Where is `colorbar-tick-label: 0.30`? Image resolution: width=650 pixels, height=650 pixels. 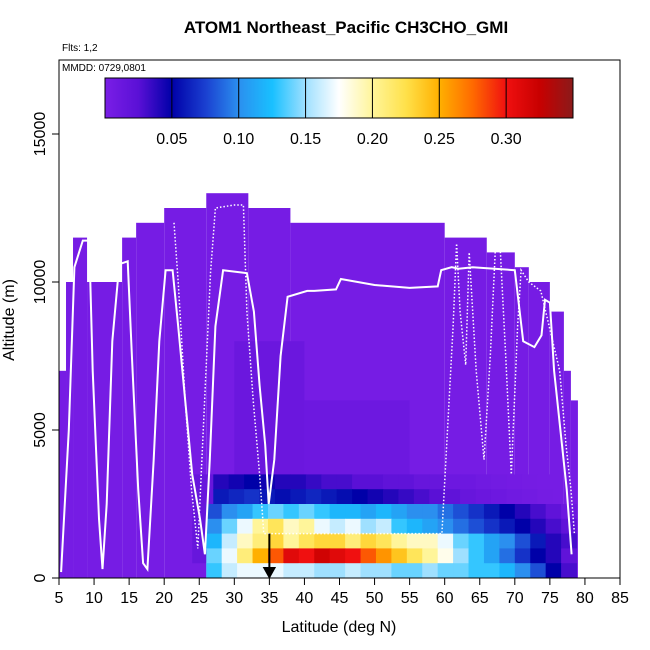
colorbar-tick-label: 0.30 is located at coordinates (506, 139).